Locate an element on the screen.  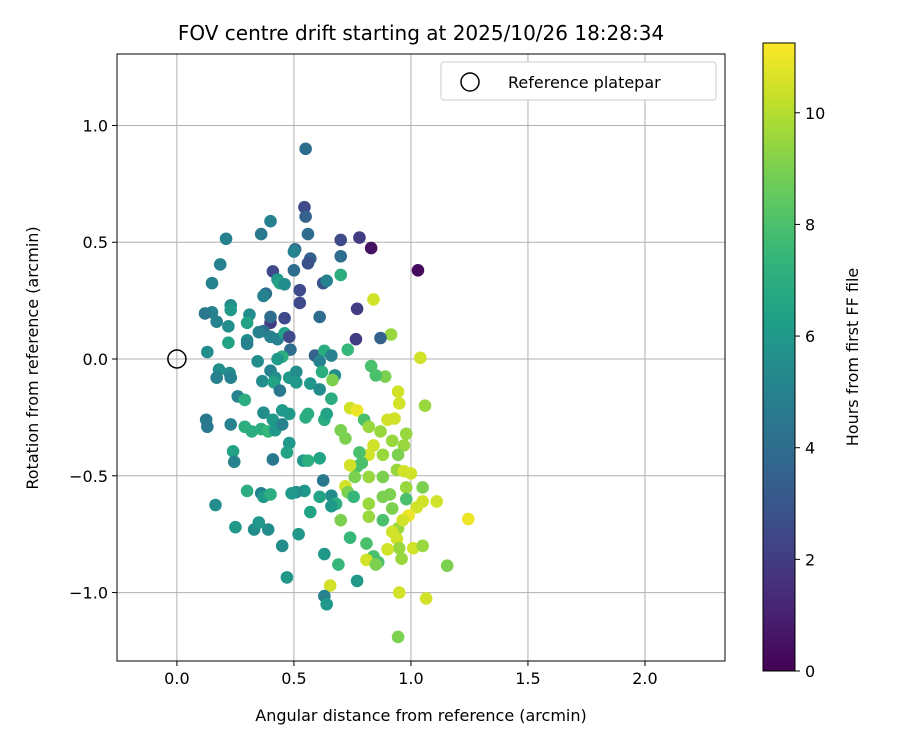
y-tick-label: −0.5 is located at coordinates (88, 476).